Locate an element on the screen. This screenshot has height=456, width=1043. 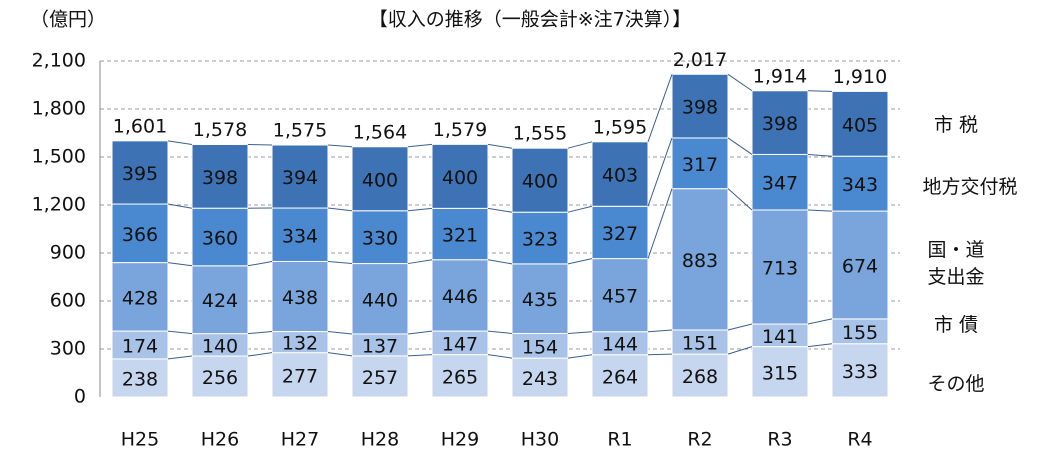
value-label: 317 is located at coordinates (700, 165).